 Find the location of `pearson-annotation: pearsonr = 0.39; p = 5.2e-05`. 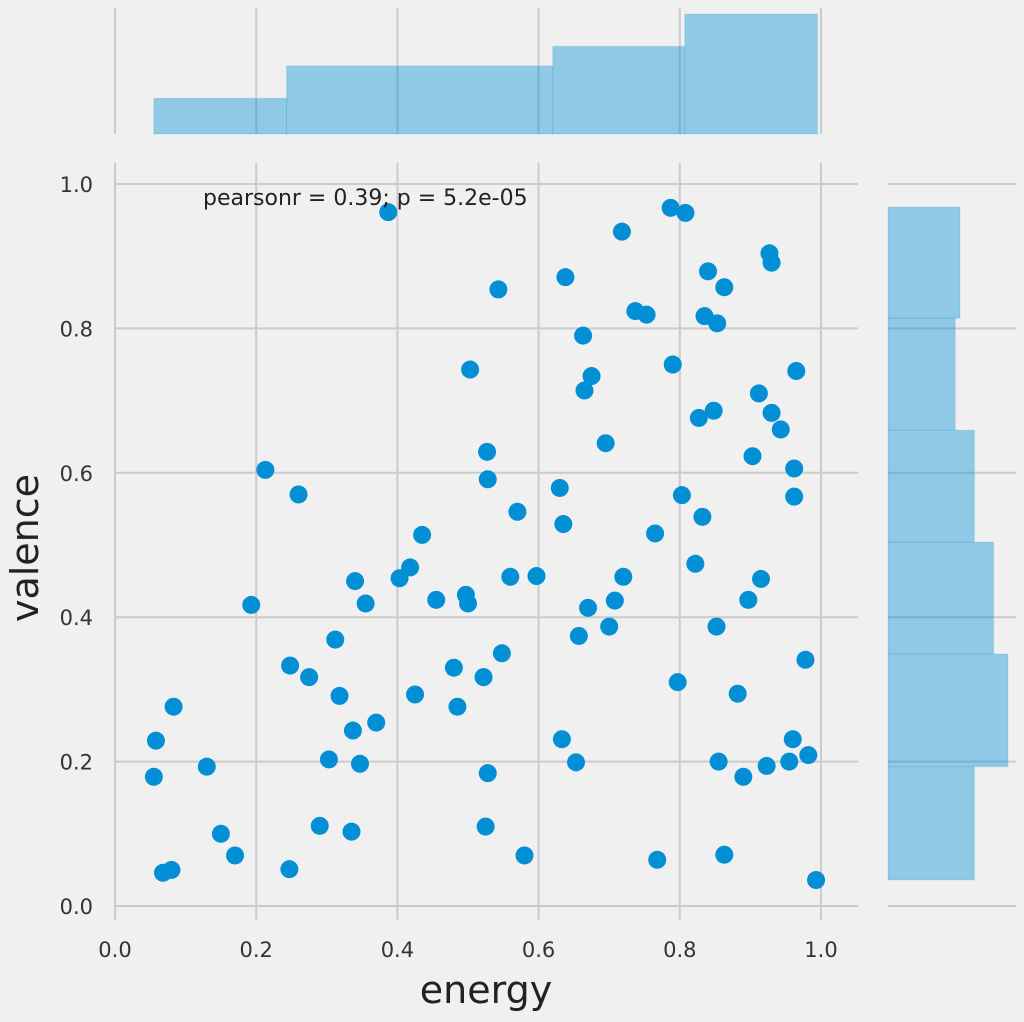

pearson-annotation: pearsonr = 0.39; p = 5.2e-05 is located at coordinates (365, 198).